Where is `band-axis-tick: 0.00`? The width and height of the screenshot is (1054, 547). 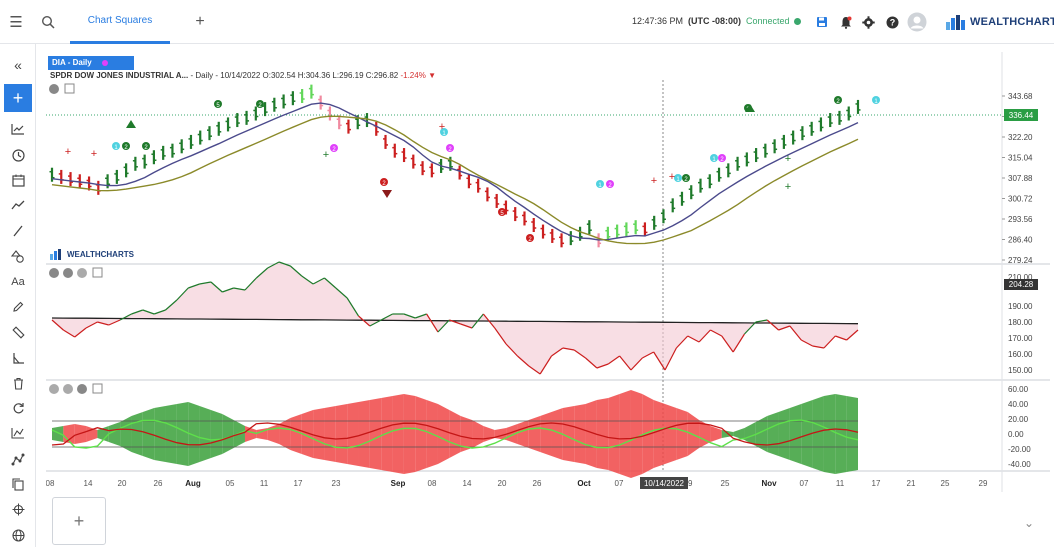 band-axis-tick: 0.00 is located at coordinates (1016, 434).